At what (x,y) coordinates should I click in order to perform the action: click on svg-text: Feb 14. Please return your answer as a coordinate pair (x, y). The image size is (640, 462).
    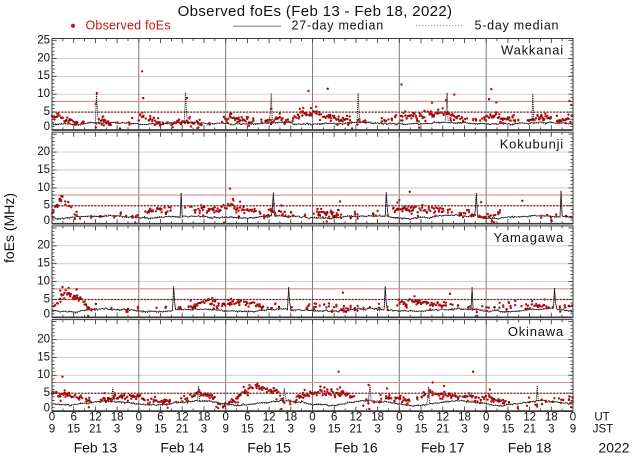
    Looking at the image, I should click on (182, 448).